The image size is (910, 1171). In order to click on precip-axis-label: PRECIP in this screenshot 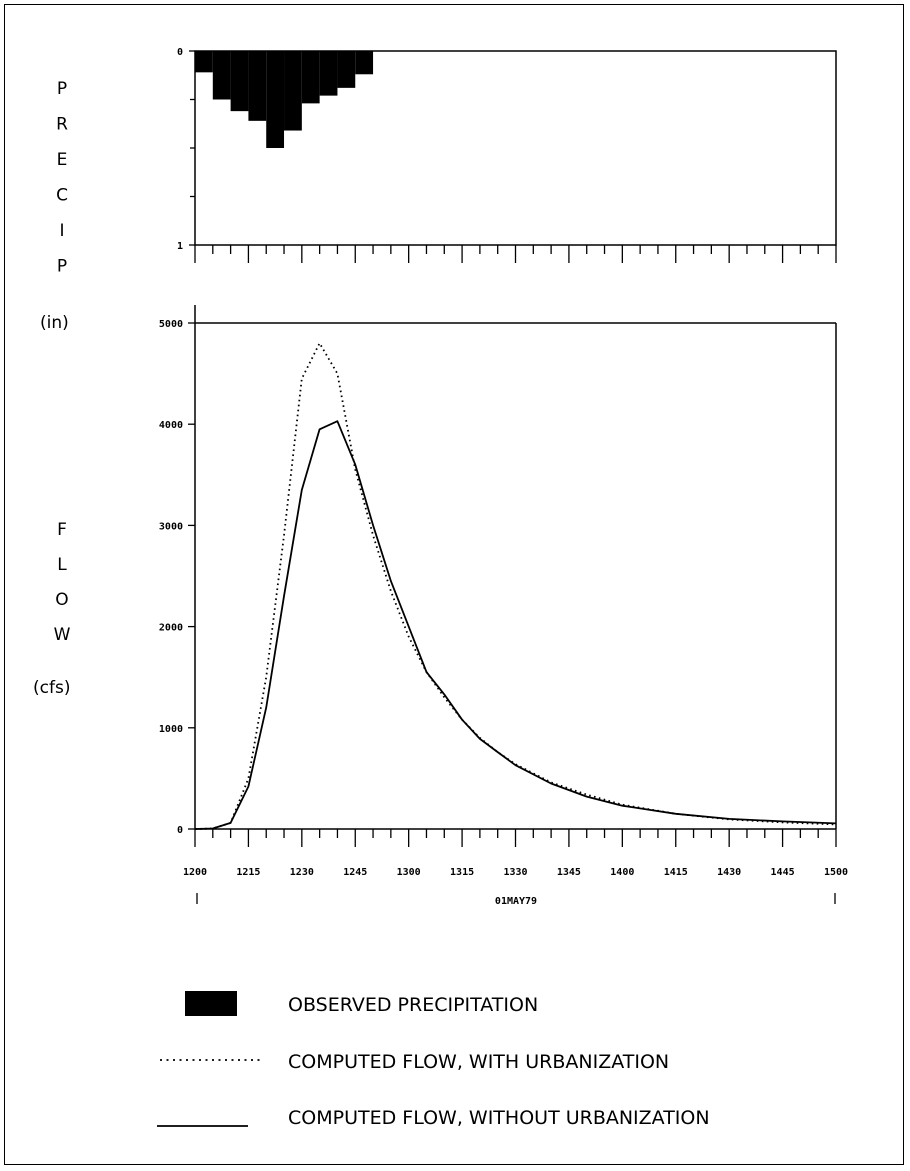, I will do `click(62, 178)`.